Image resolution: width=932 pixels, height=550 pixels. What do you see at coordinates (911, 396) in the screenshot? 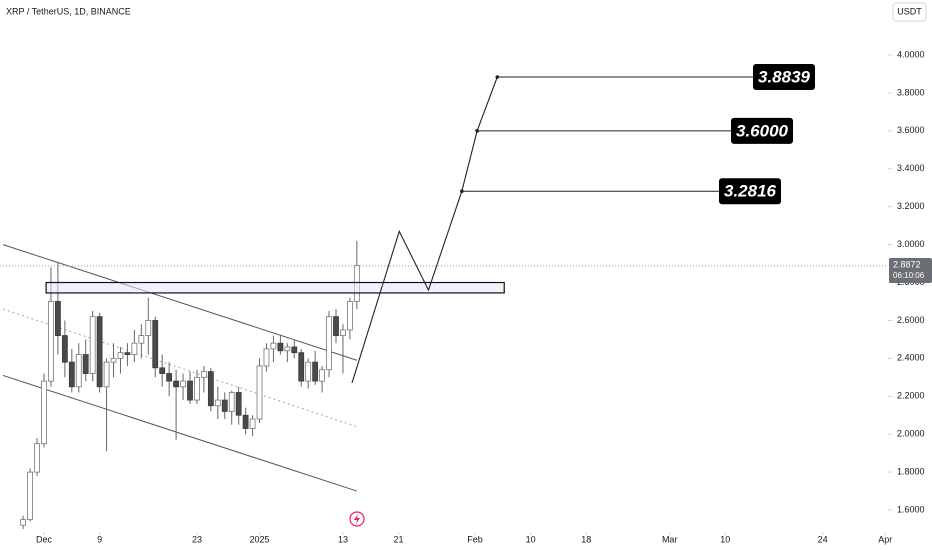
I see `y-tick-label: 2.2000` at bounding box center [911, 396].